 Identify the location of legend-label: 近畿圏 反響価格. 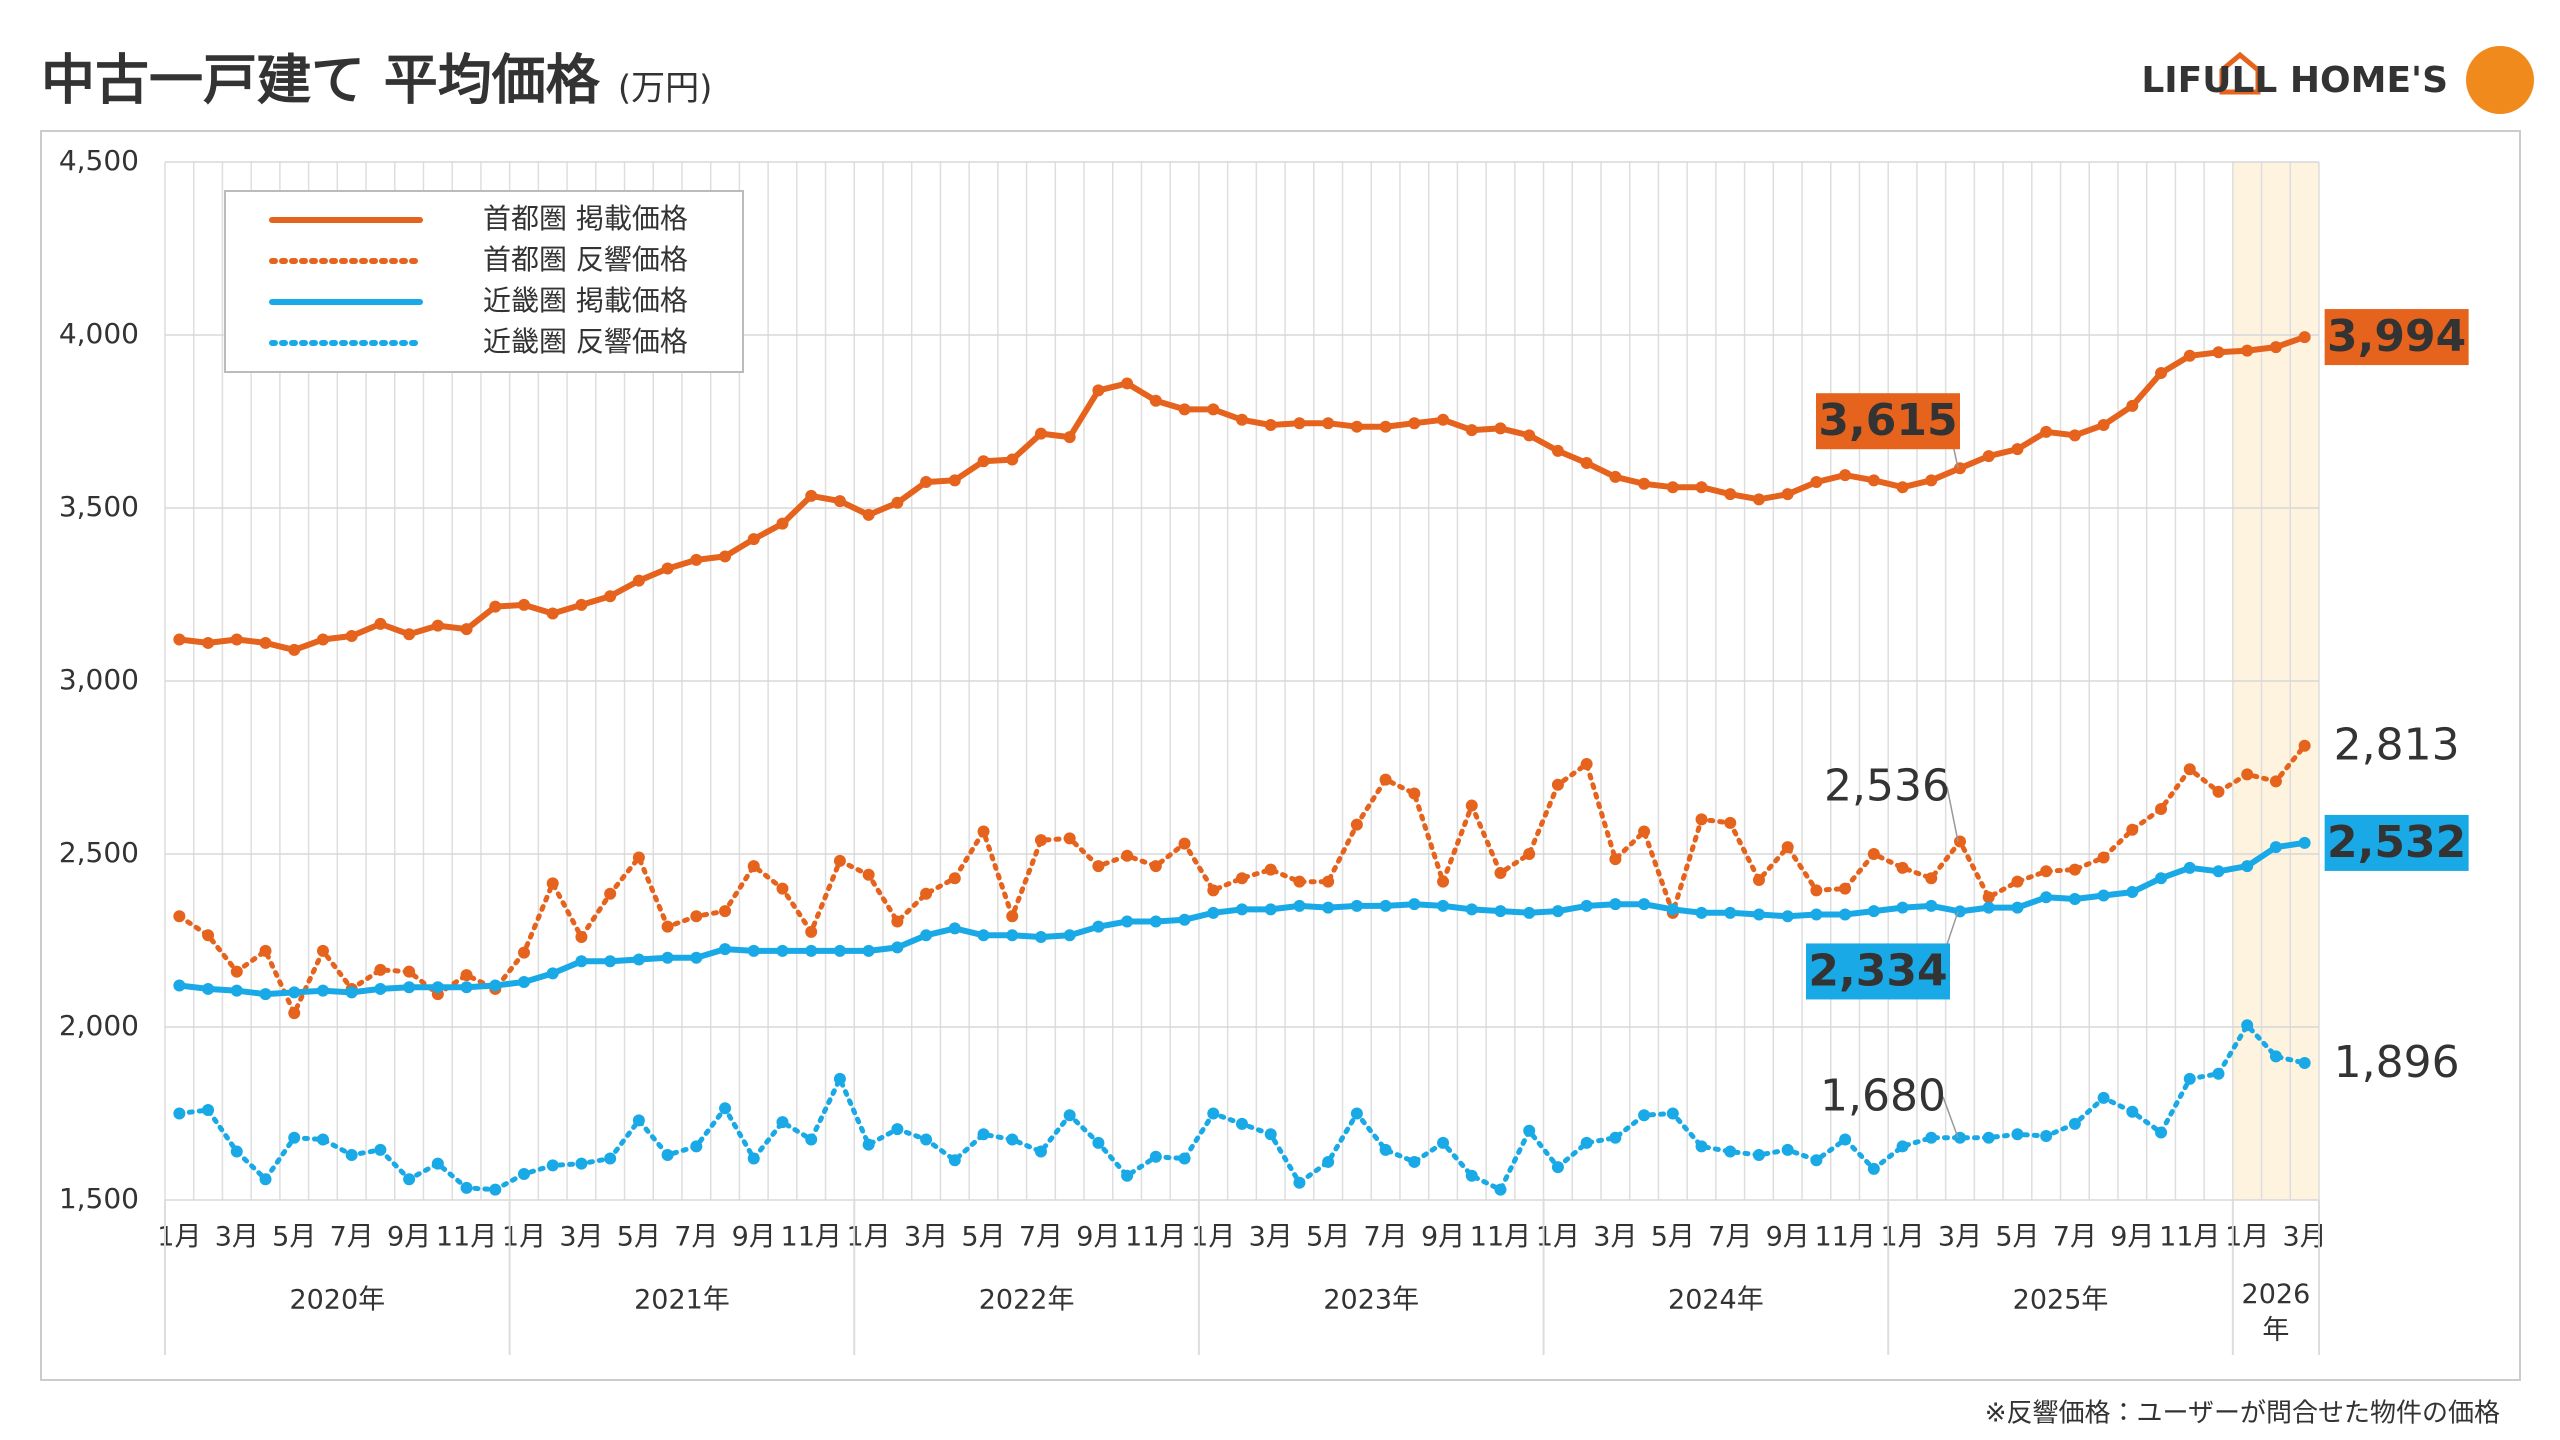
(585, 341).